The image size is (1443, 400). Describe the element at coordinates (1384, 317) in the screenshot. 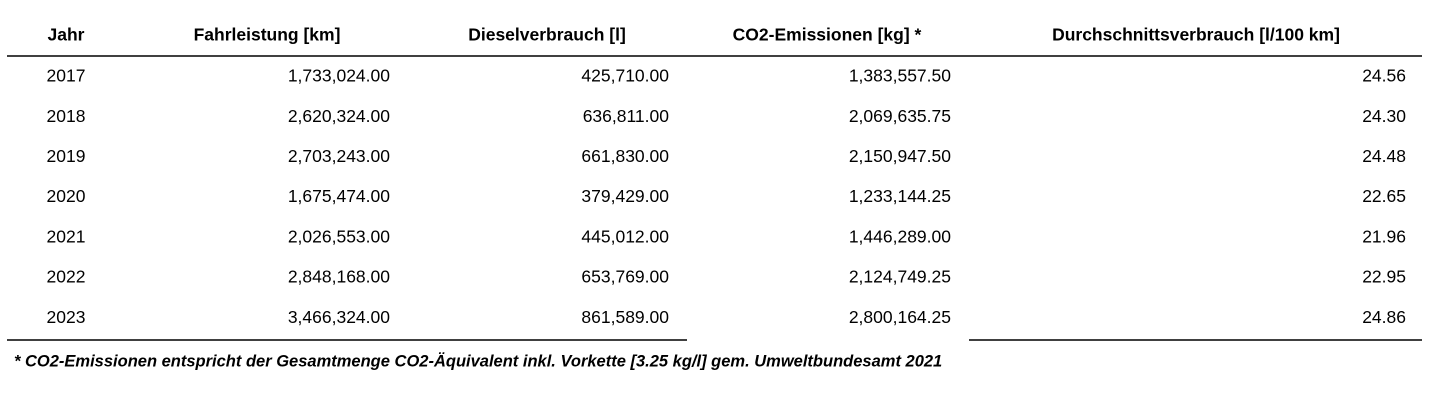

I see `table-cell: 24.86` at that location.